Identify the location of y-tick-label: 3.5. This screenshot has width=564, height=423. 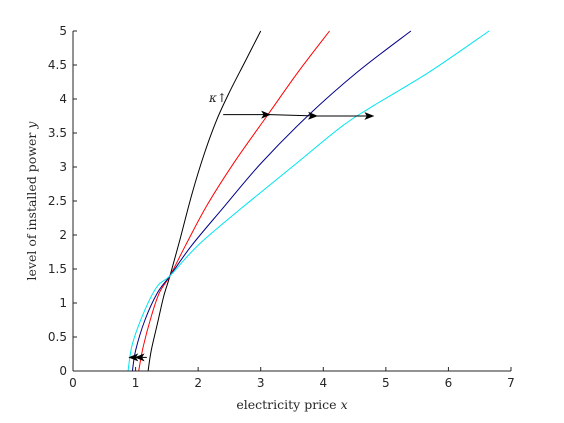
(57, 133).